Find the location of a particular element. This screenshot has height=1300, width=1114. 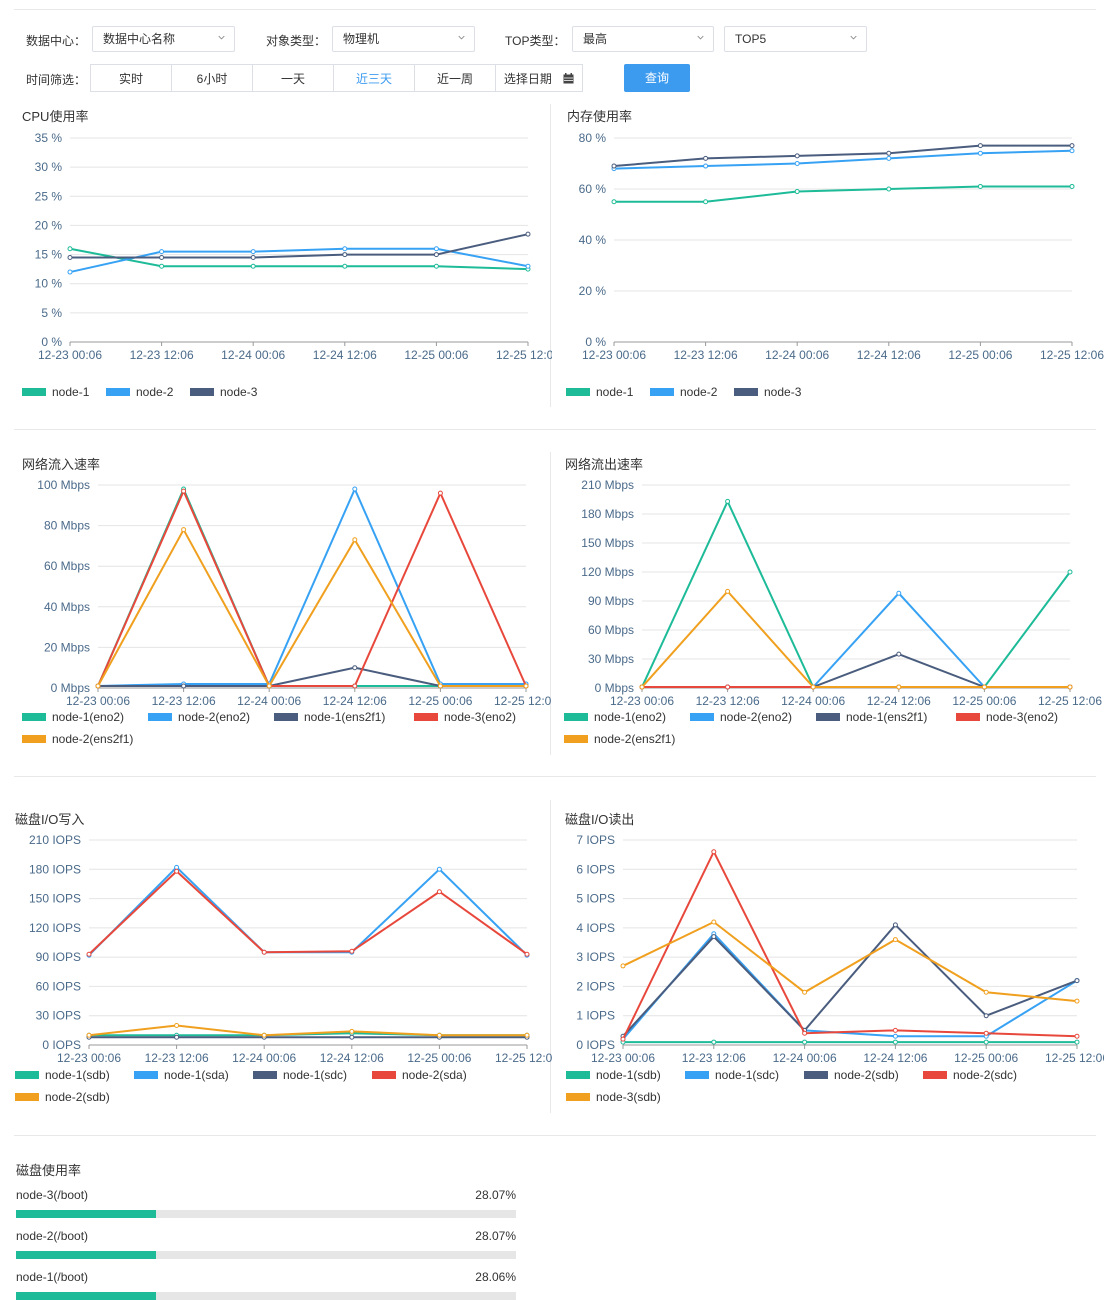

time-btn-6h: 6小时 is located at coordinates (212, 78).